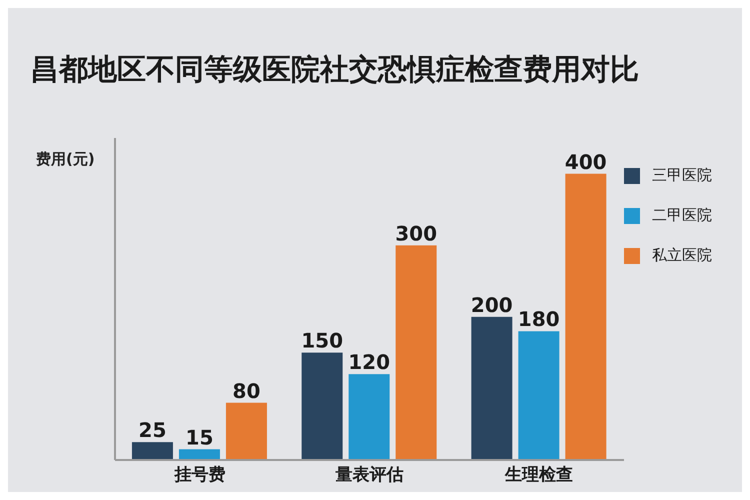 This screenshot has height=500, width=750. I want to click on data-label: 25, so click(152, 430).